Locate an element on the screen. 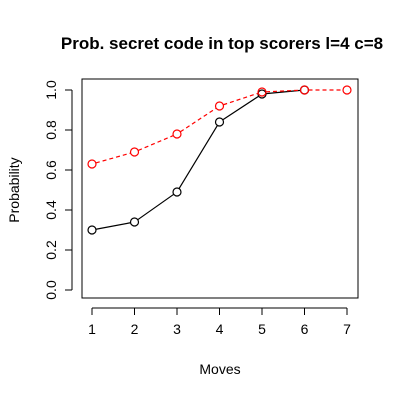 This screenshot has width=400, height=400. y-tick-label: 0.2 is located at coordinates (51, 250).